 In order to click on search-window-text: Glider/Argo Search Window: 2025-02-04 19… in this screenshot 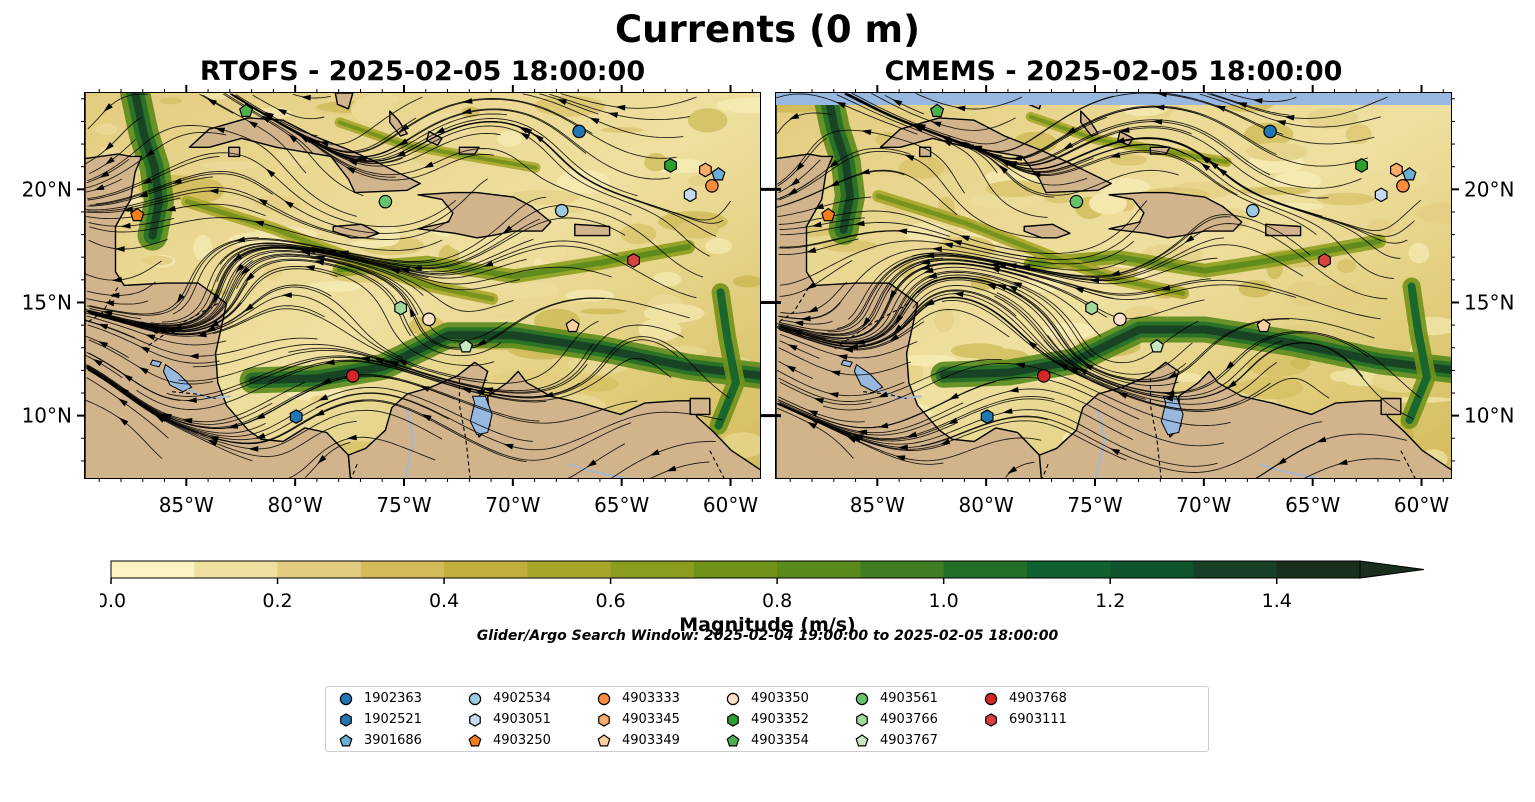, I will do `click(767, 636)`.